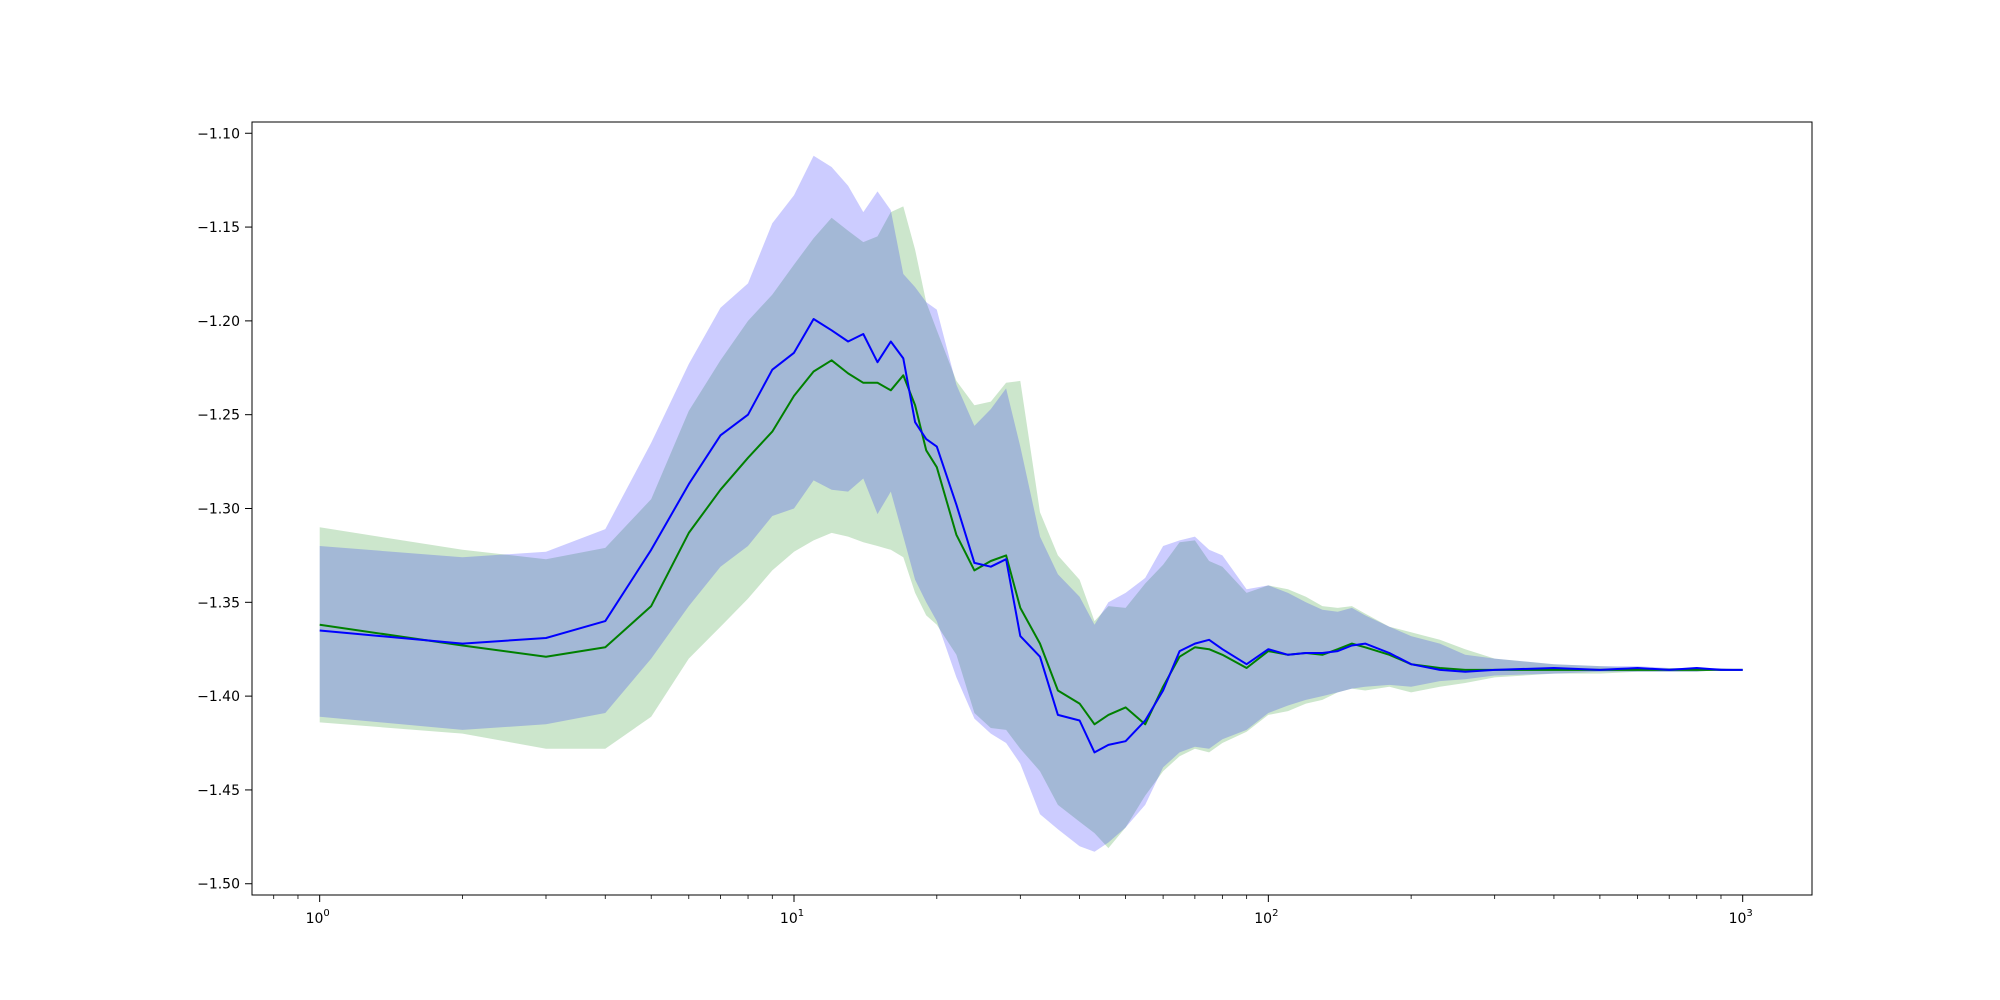 This screenshot has width=2000, height=1000. Describe the element at coordinates (218, 416) in the screenshot. I see `y-tick-label: −1.25` at that location.